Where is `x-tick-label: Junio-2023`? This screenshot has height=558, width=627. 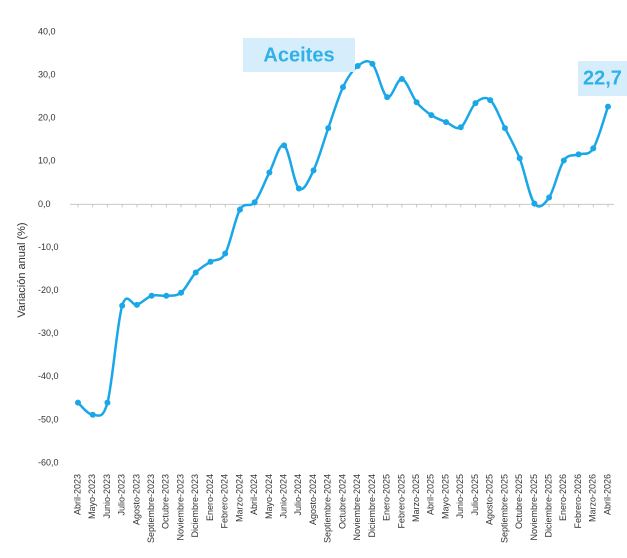 x-tick-label: Junio-2023 is located at coordinates (107, 496).